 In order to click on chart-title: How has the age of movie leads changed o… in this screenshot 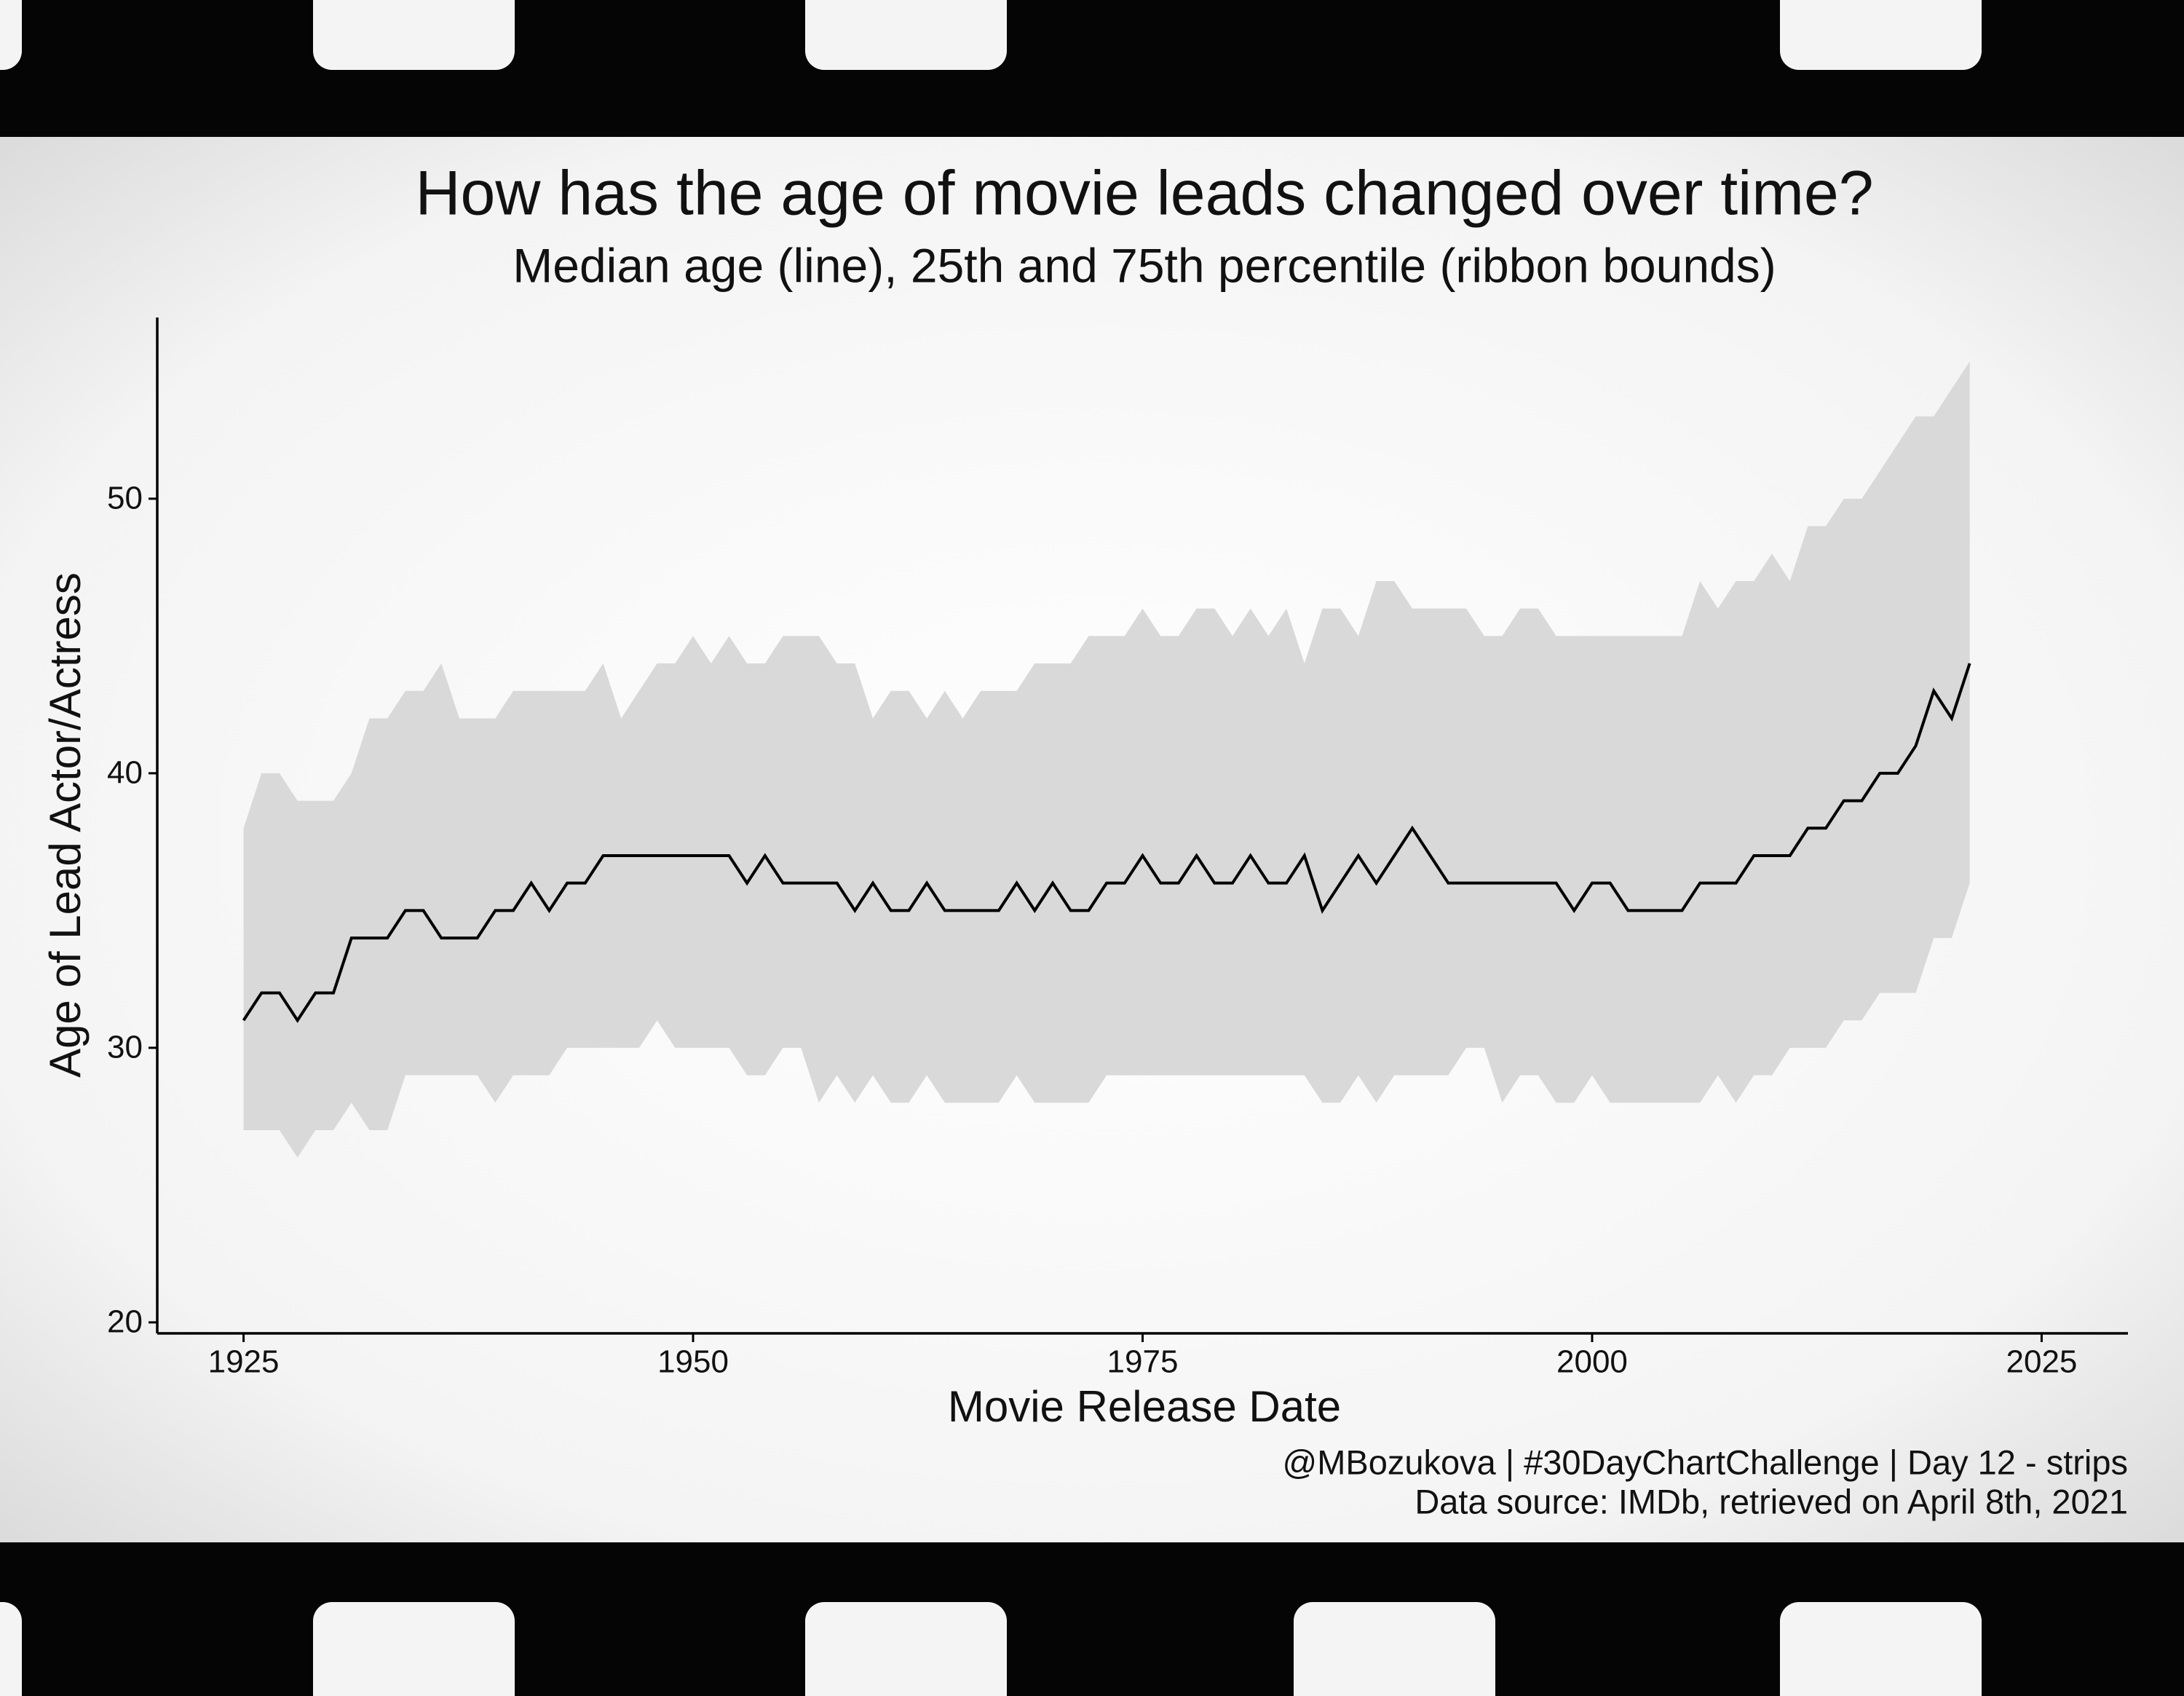, I will do `click(1144, 194)`.